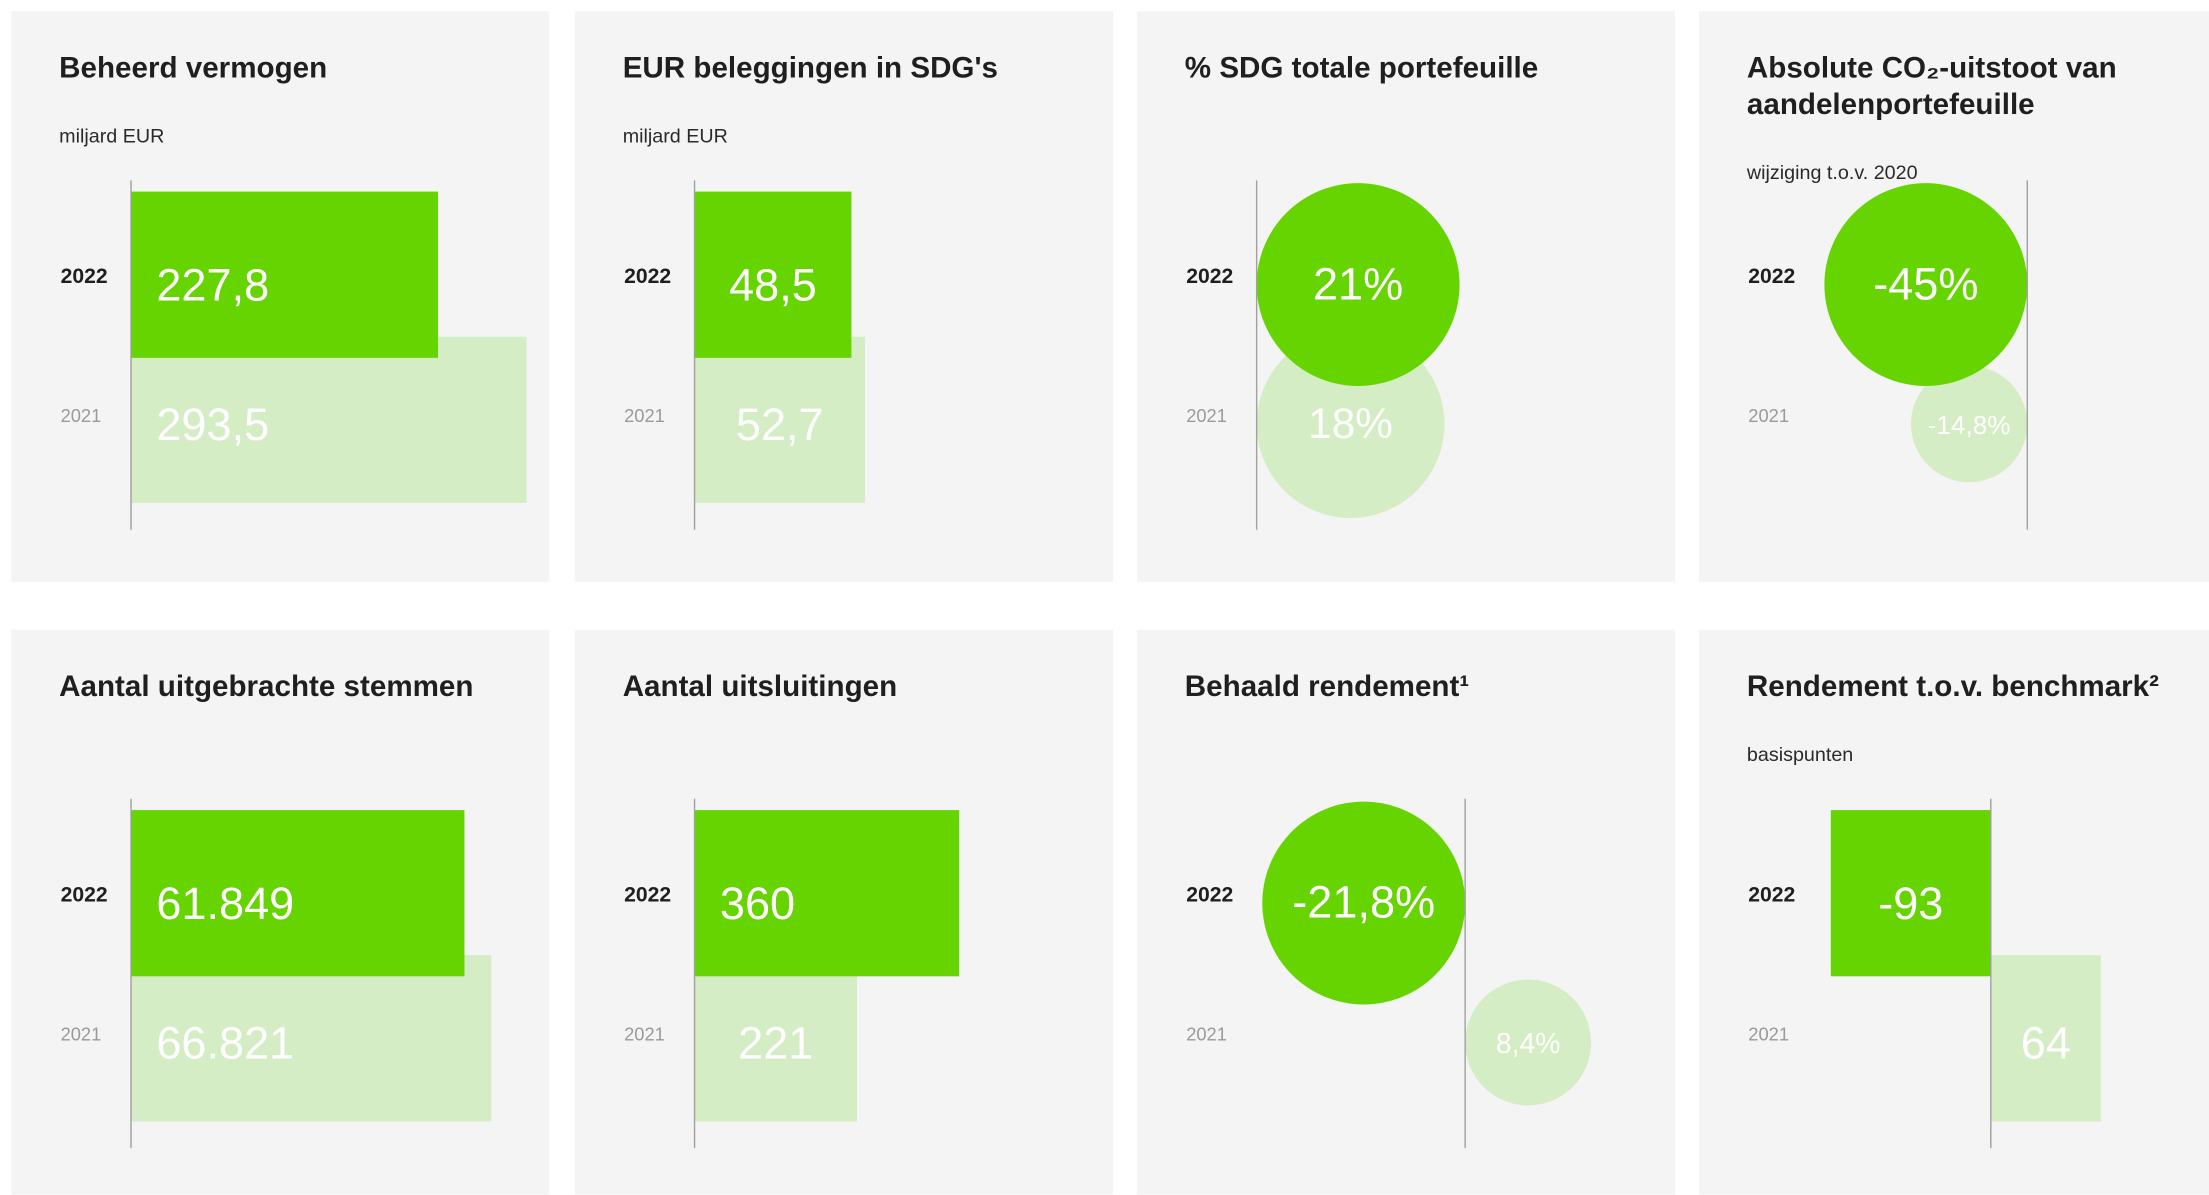  What do you see at coordinates (780, 424) in the screenshot?
I see `value-label: 52,7` at bounding box center [780, 424].